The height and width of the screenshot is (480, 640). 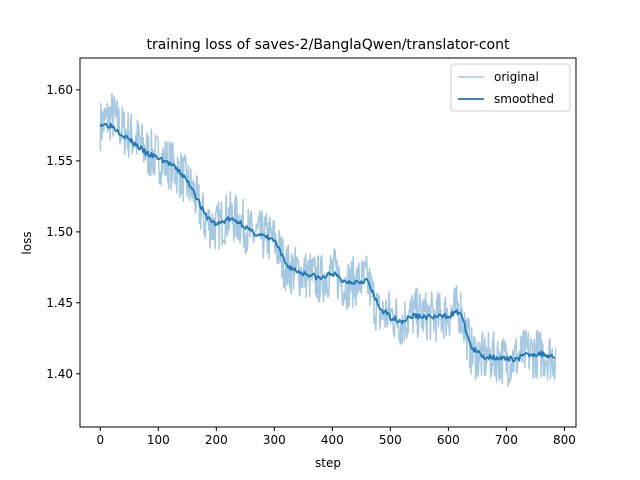 I want to click on y-axis-label: loss, so click(x=27, y=242).